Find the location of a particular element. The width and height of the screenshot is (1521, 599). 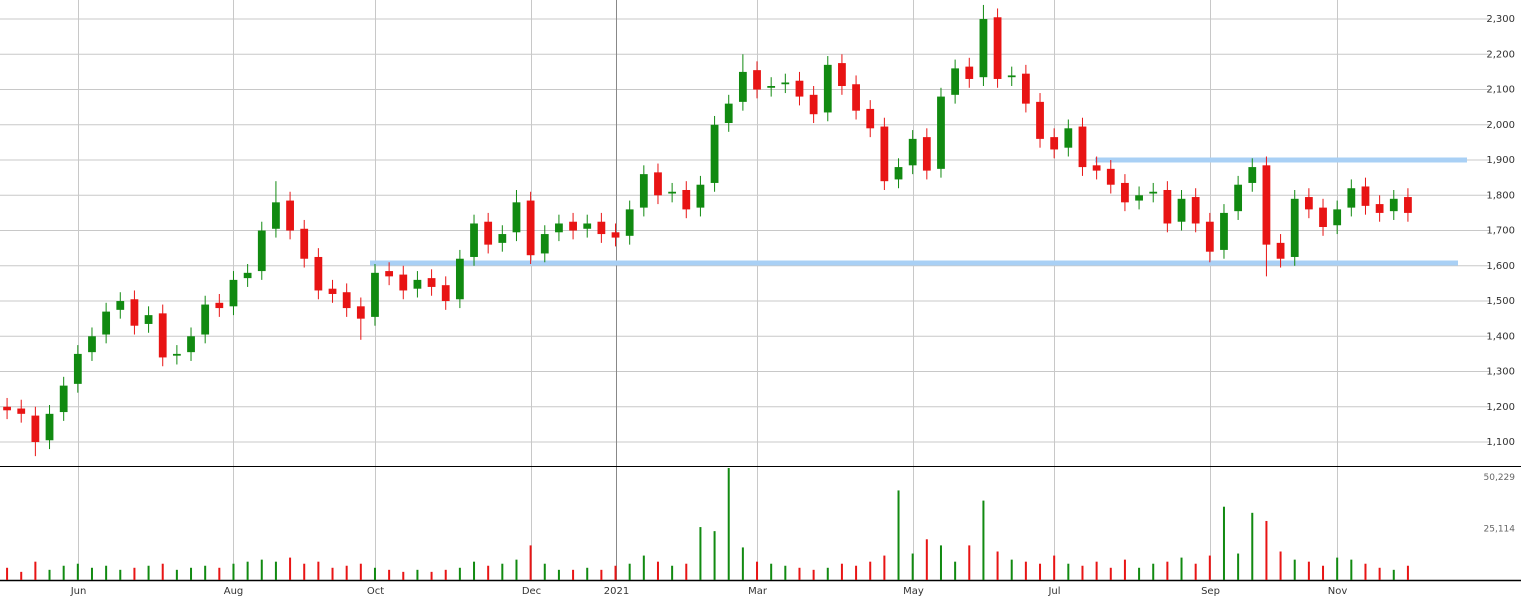

y-tick-label: 2,000 is located at coordinates (1500, 125).